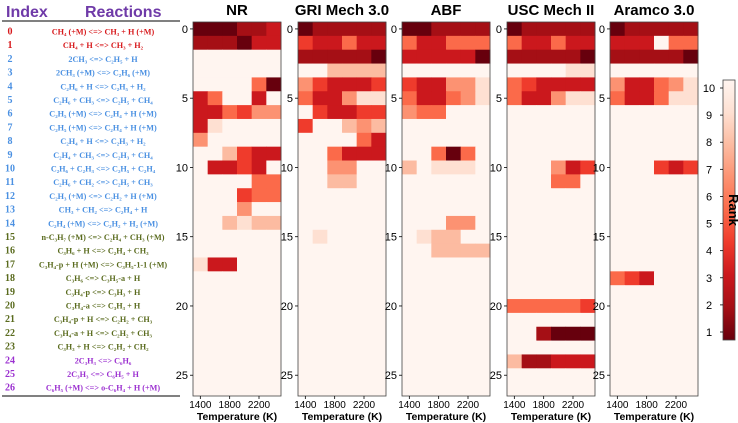 Image resolution: width=738 pixels, height=423 pixels. Describe the element at coordinates (103, 388) in the screenshot. I see `table-row-reaction: C₆H₅ (+M) <=> o-C₆H₄ + H (+M)` at that location.